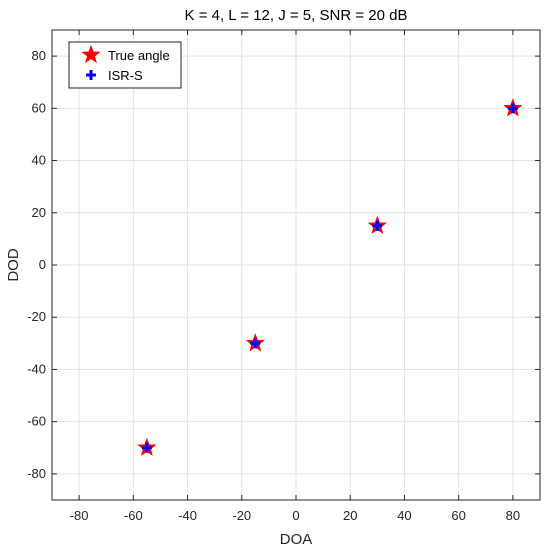  Describe the element at coordinates (458, 515) in the screenshot. I see `x-tick-label: 60` at that location.